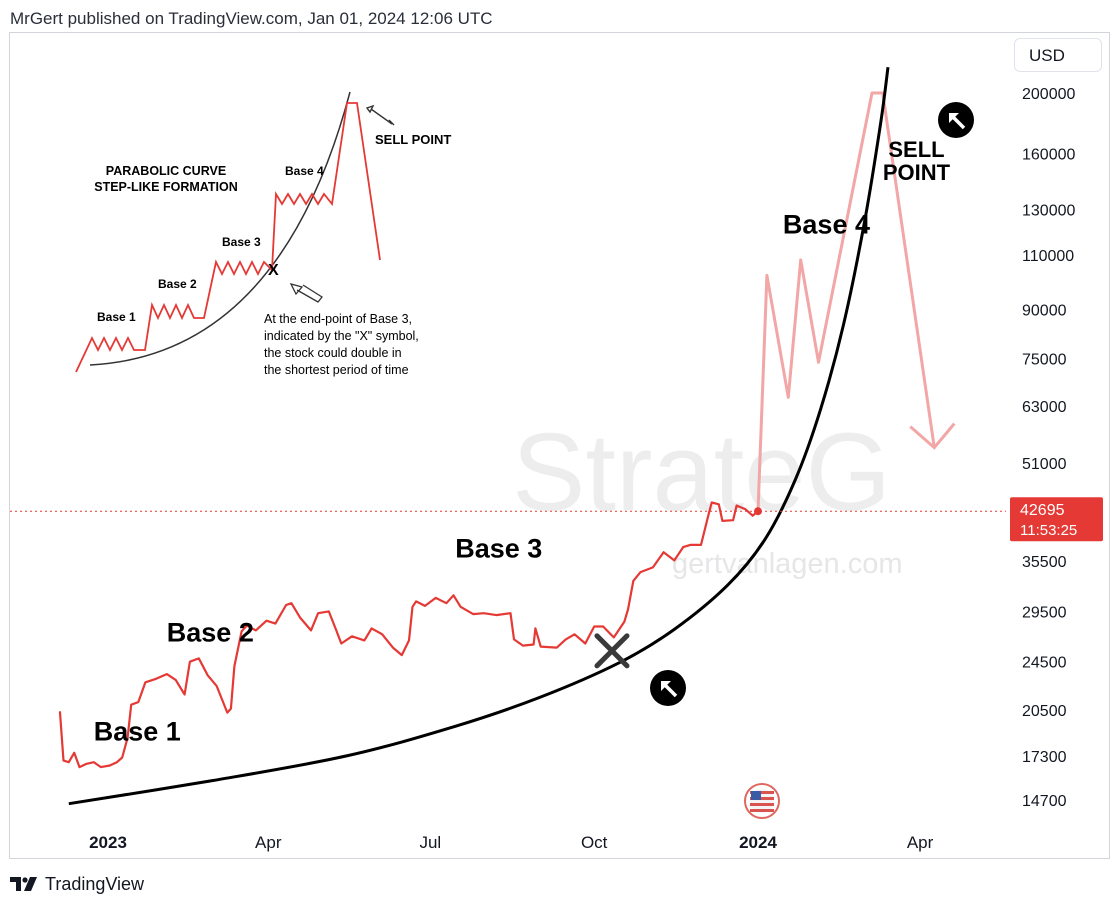  What do you see at coordinates (932, 436) in the screenshot?
I see `projection-arrowhead` at bounding box center [932, 436].